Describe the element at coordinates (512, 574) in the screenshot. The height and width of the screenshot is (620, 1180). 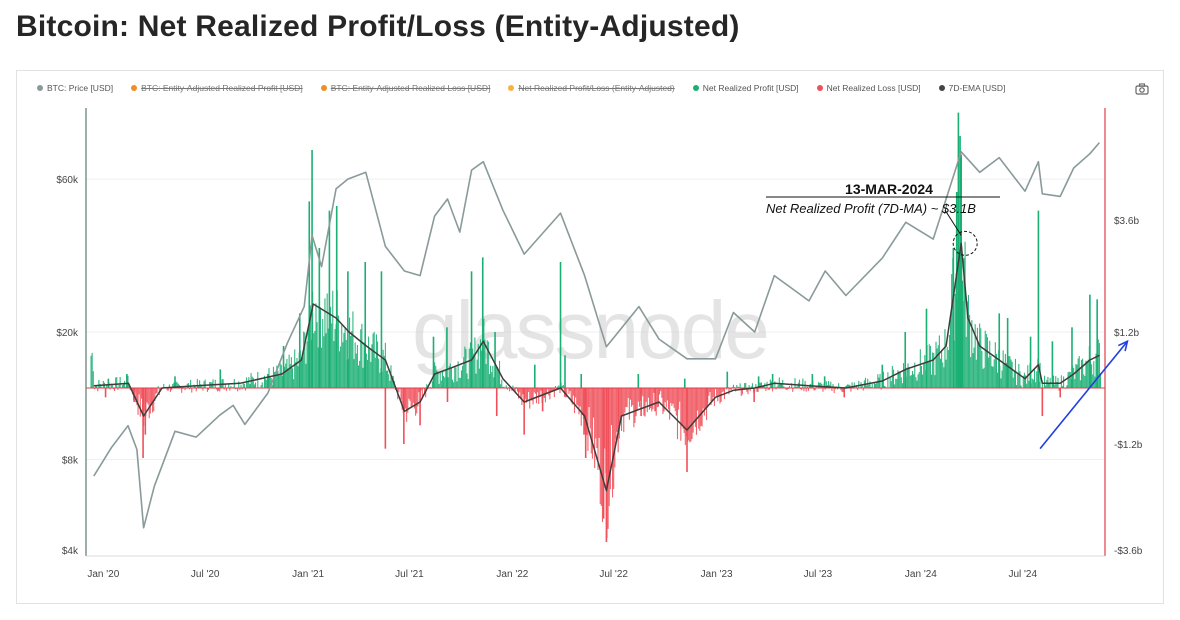
I see `x-tick-label: Jan '22` at that location.